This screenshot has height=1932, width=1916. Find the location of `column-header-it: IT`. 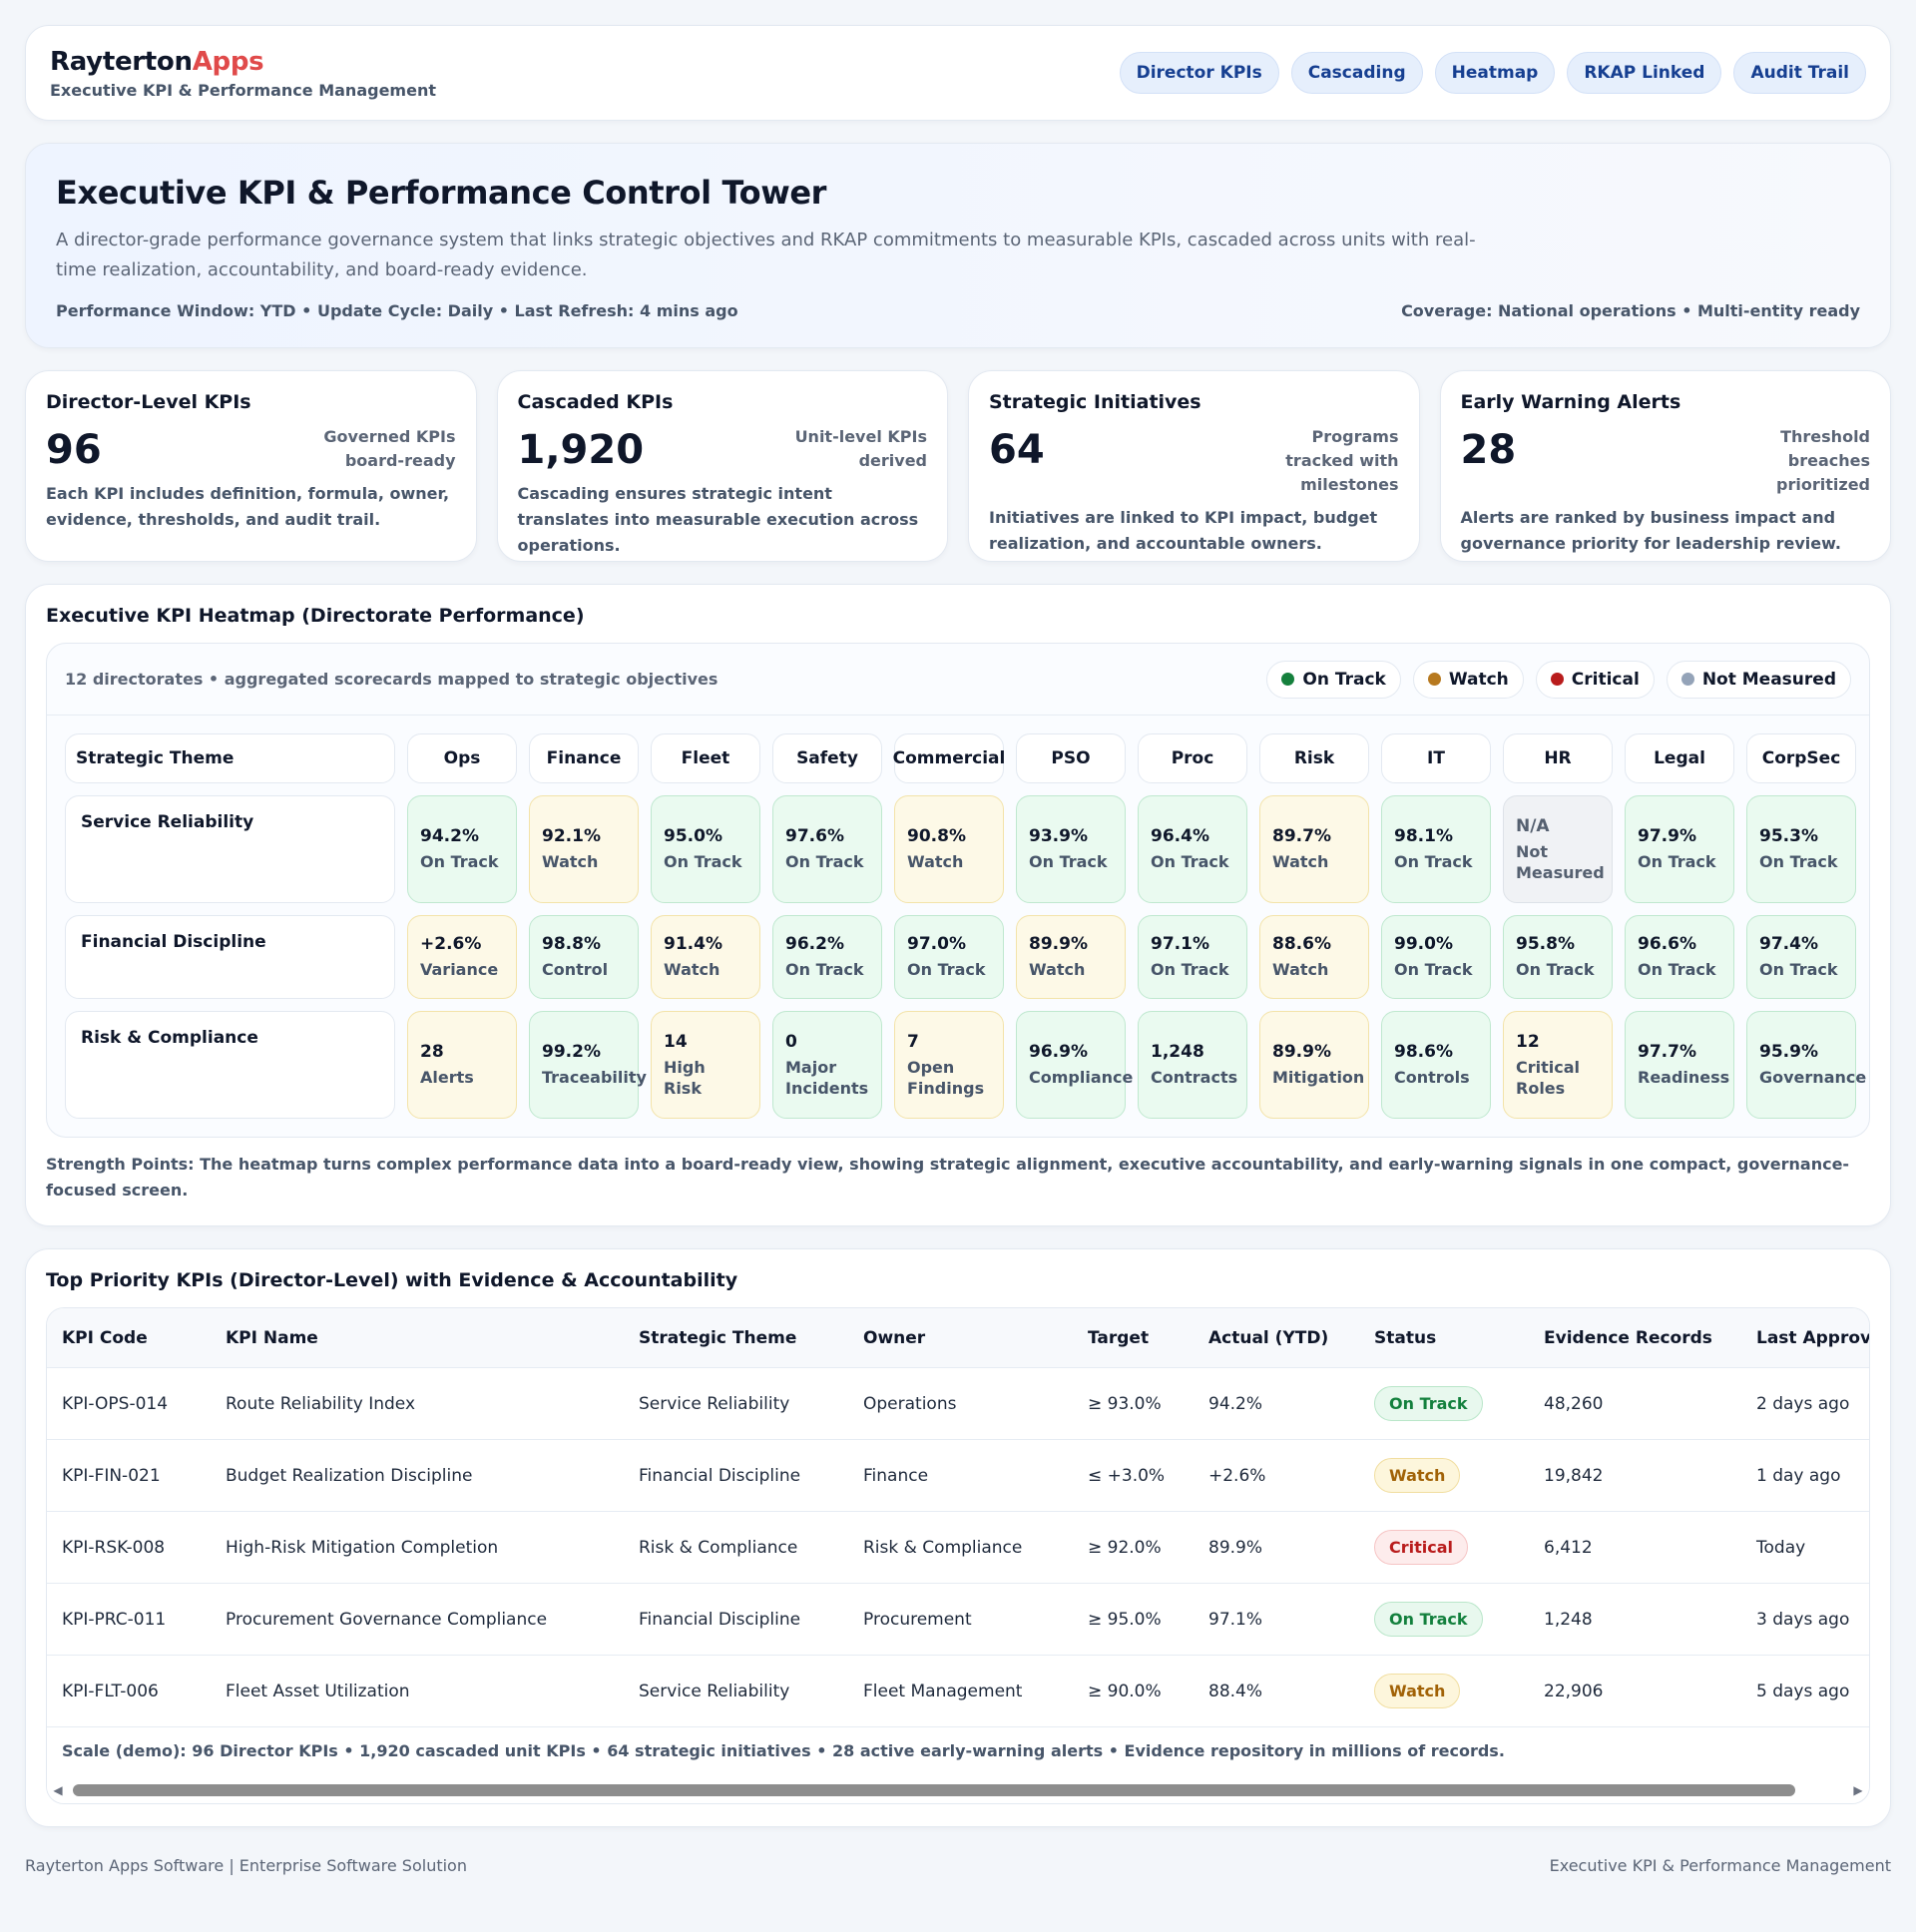

column-header-it: IT is located at coordinates (1436, 758).